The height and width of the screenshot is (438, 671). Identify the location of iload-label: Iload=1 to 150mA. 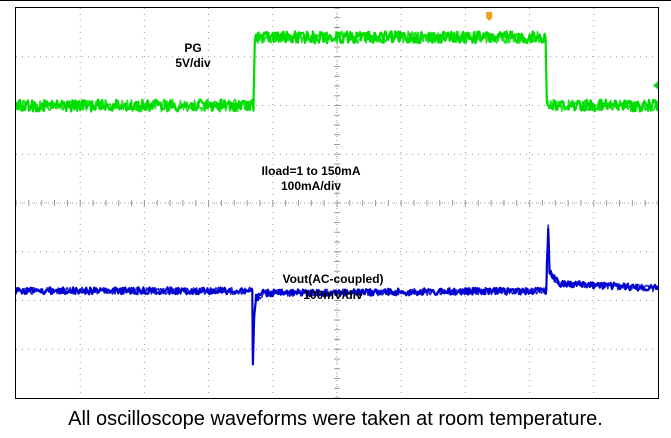
(310, 171).